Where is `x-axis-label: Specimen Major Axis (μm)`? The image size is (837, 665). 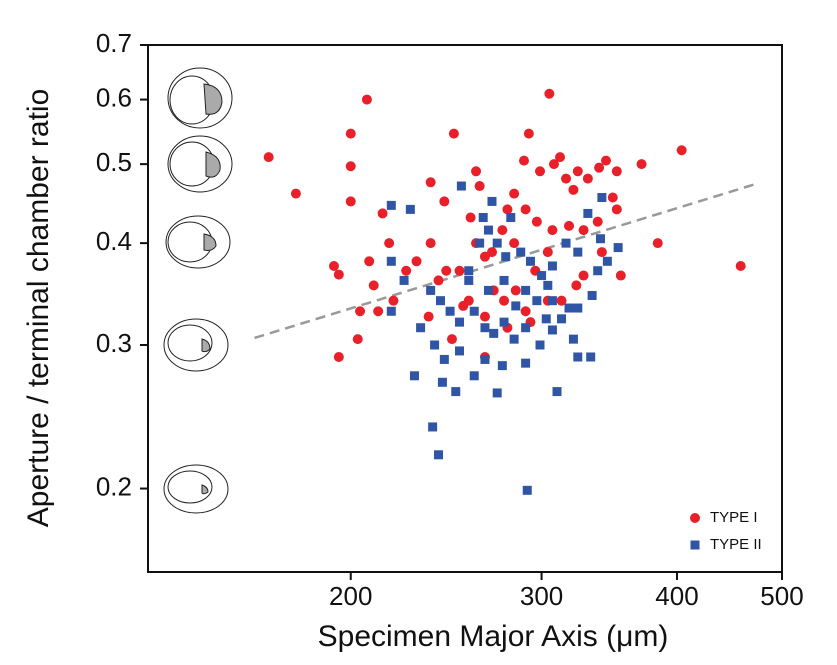 x-axis-label: Specimen Major Axis (μm) is located at coordinates (493, 636).